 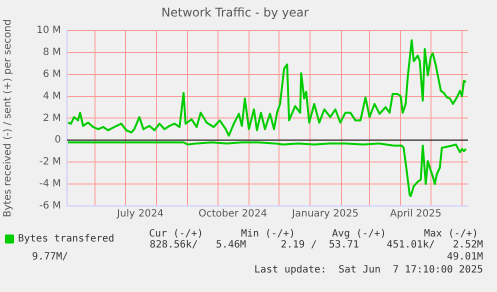 What do you see at coordinates (50, 257) in the screenshot?
I see `text: 9.77M/` at bounding box center [50, 257].